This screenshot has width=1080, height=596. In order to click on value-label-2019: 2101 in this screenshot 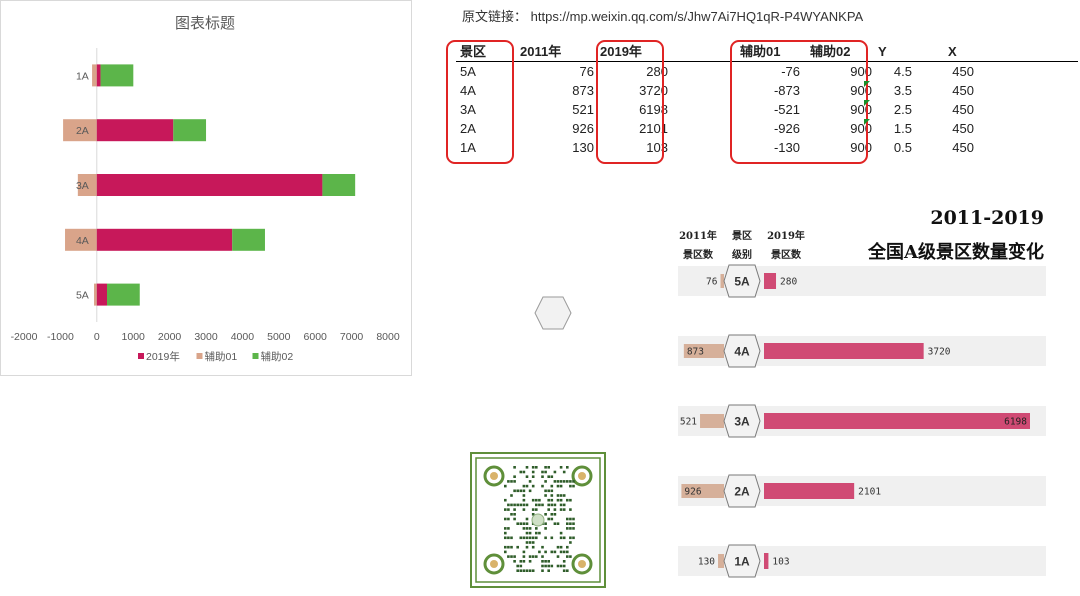, I will do `click(869, 492)`.